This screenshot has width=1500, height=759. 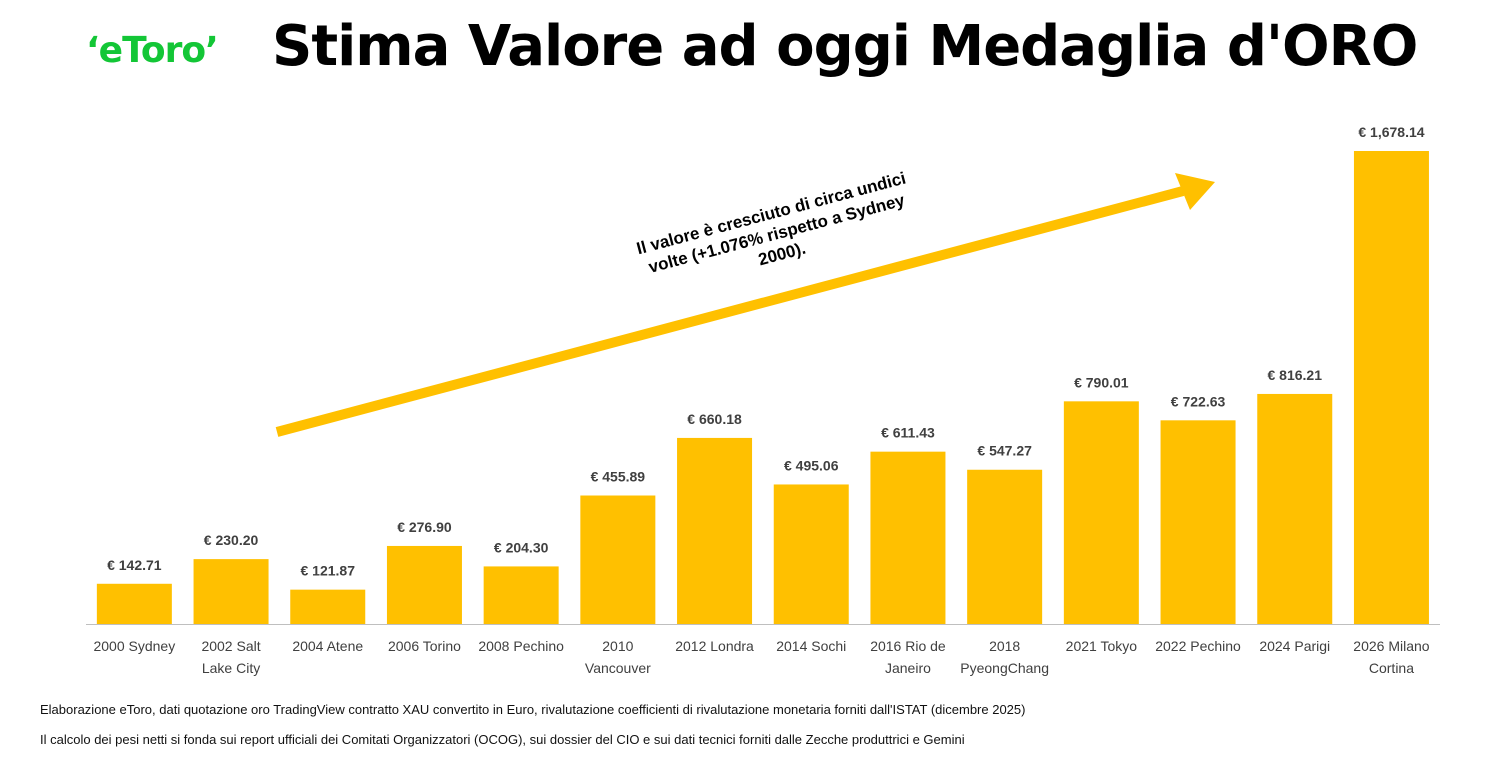 What do you see at coordinates (231, 540) in the screenshot?
I see `data-label: € 230.20` at bounding box center [231, 540].